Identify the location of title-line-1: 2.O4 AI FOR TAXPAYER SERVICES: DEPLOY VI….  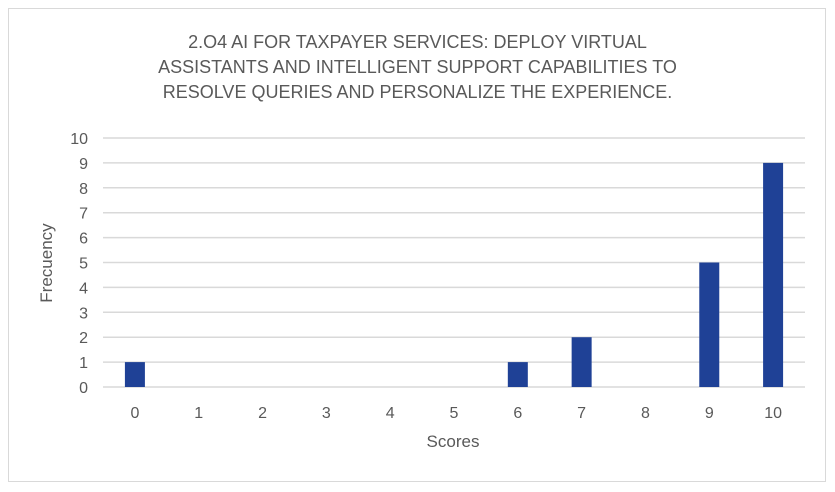
(417, 42).